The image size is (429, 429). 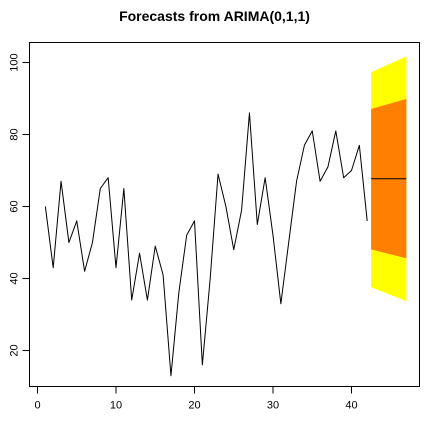 I want to click on x-tick-label: 30, so click(x=273, y=406).